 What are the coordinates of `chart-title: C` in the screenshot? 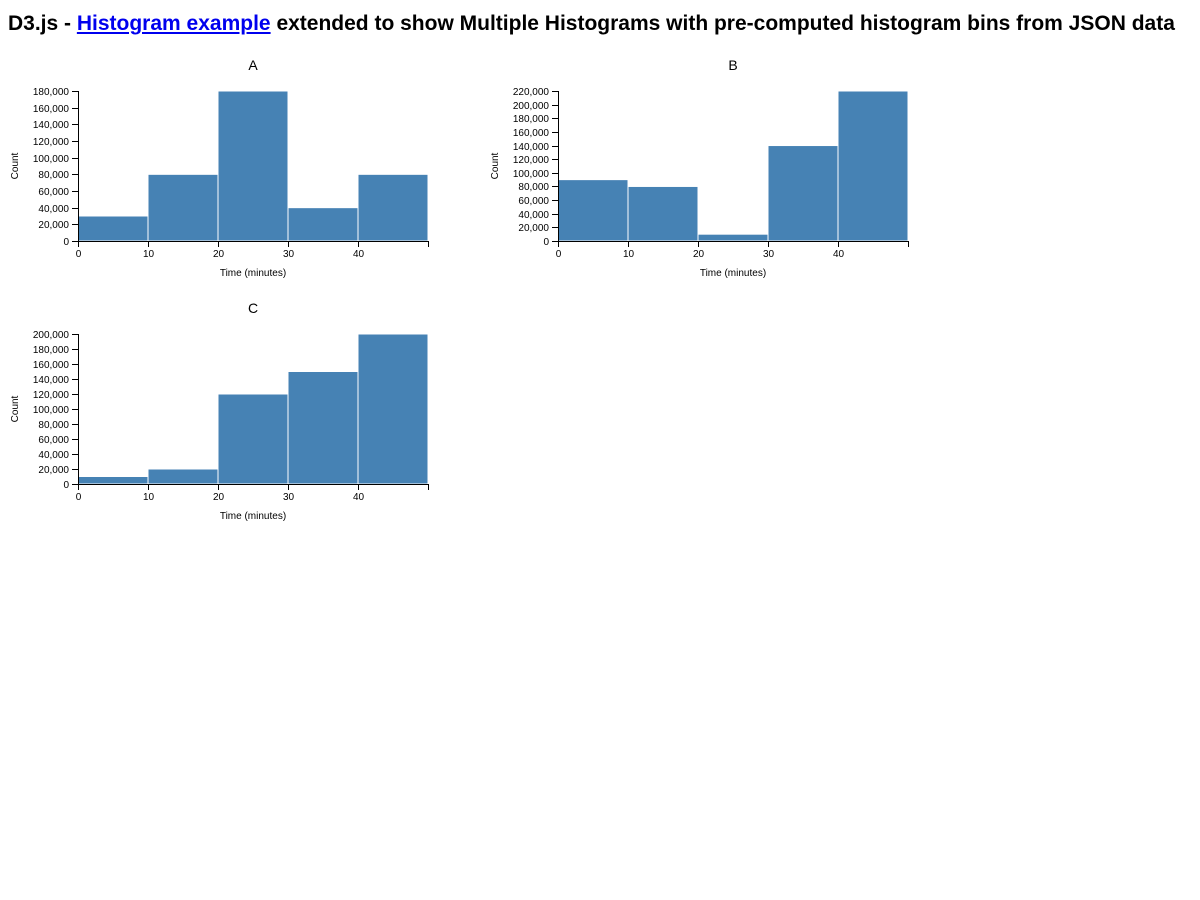 It's located at (253, 308).